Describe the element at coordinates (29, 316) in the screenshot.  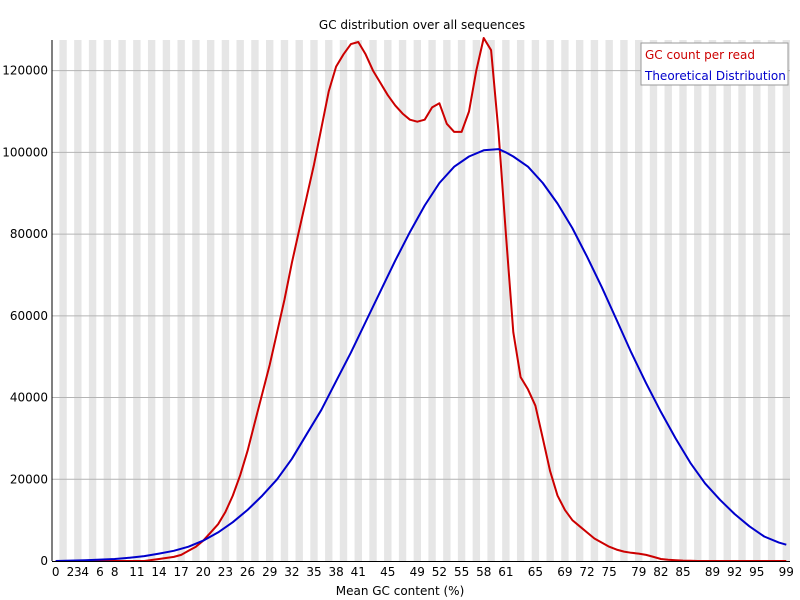
I see `y-tick-label: 60000` at that location.